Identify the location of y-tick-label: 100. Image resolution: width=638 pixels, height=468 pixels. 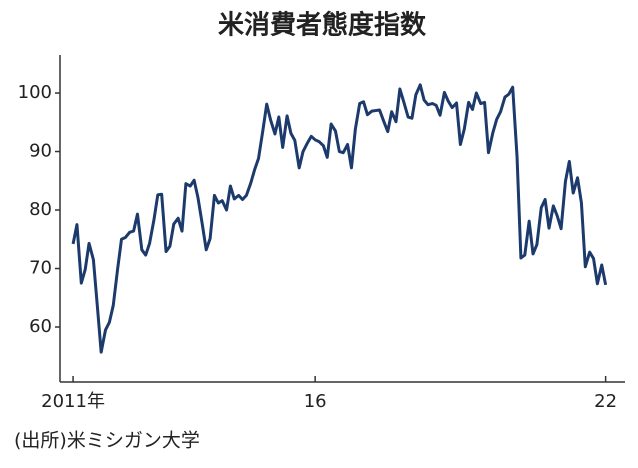
(35, 92).